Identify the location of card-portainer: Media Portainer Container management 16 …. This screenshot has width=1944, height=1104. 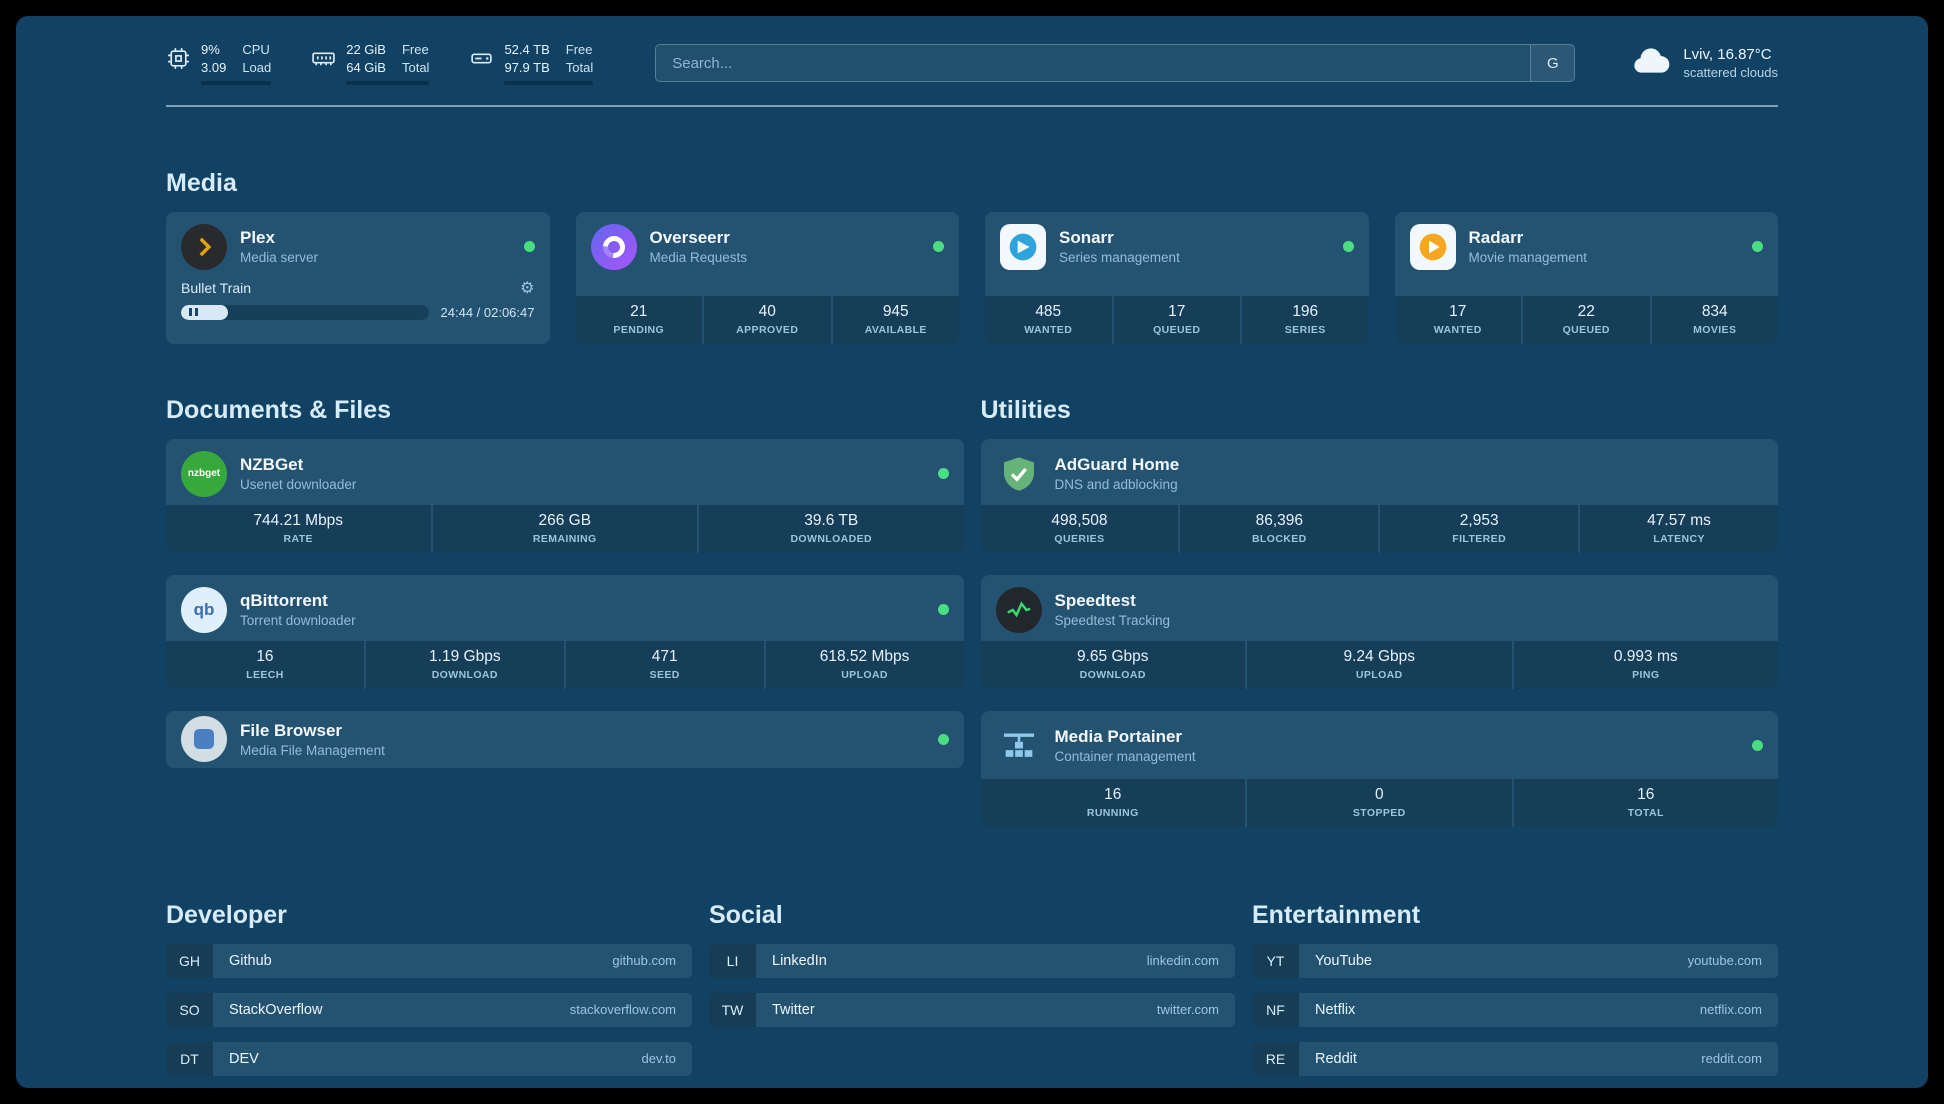
(1379, 768).